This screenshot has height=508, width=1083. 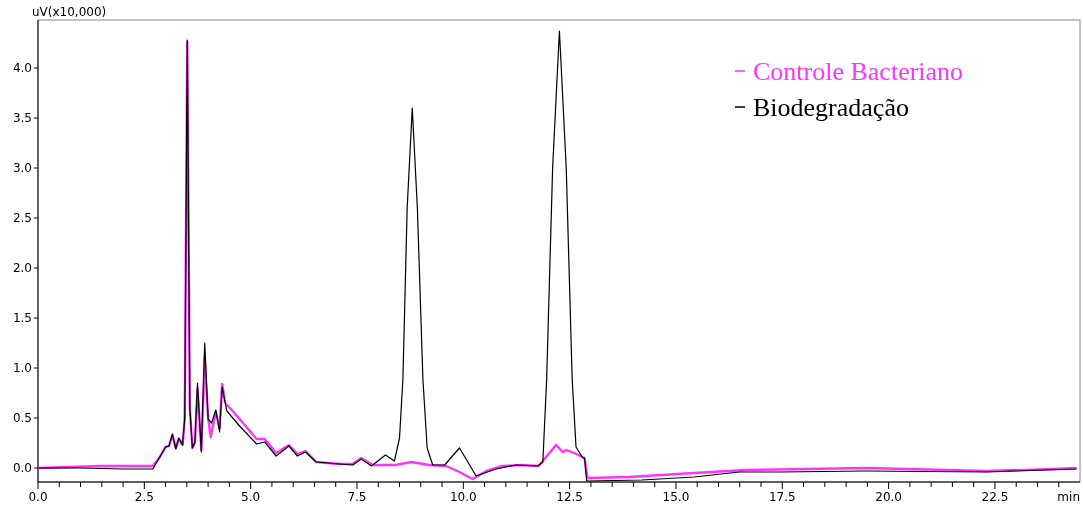 I want to click on y-axis-title: uV(x10,000), so click(x=69, y=12).